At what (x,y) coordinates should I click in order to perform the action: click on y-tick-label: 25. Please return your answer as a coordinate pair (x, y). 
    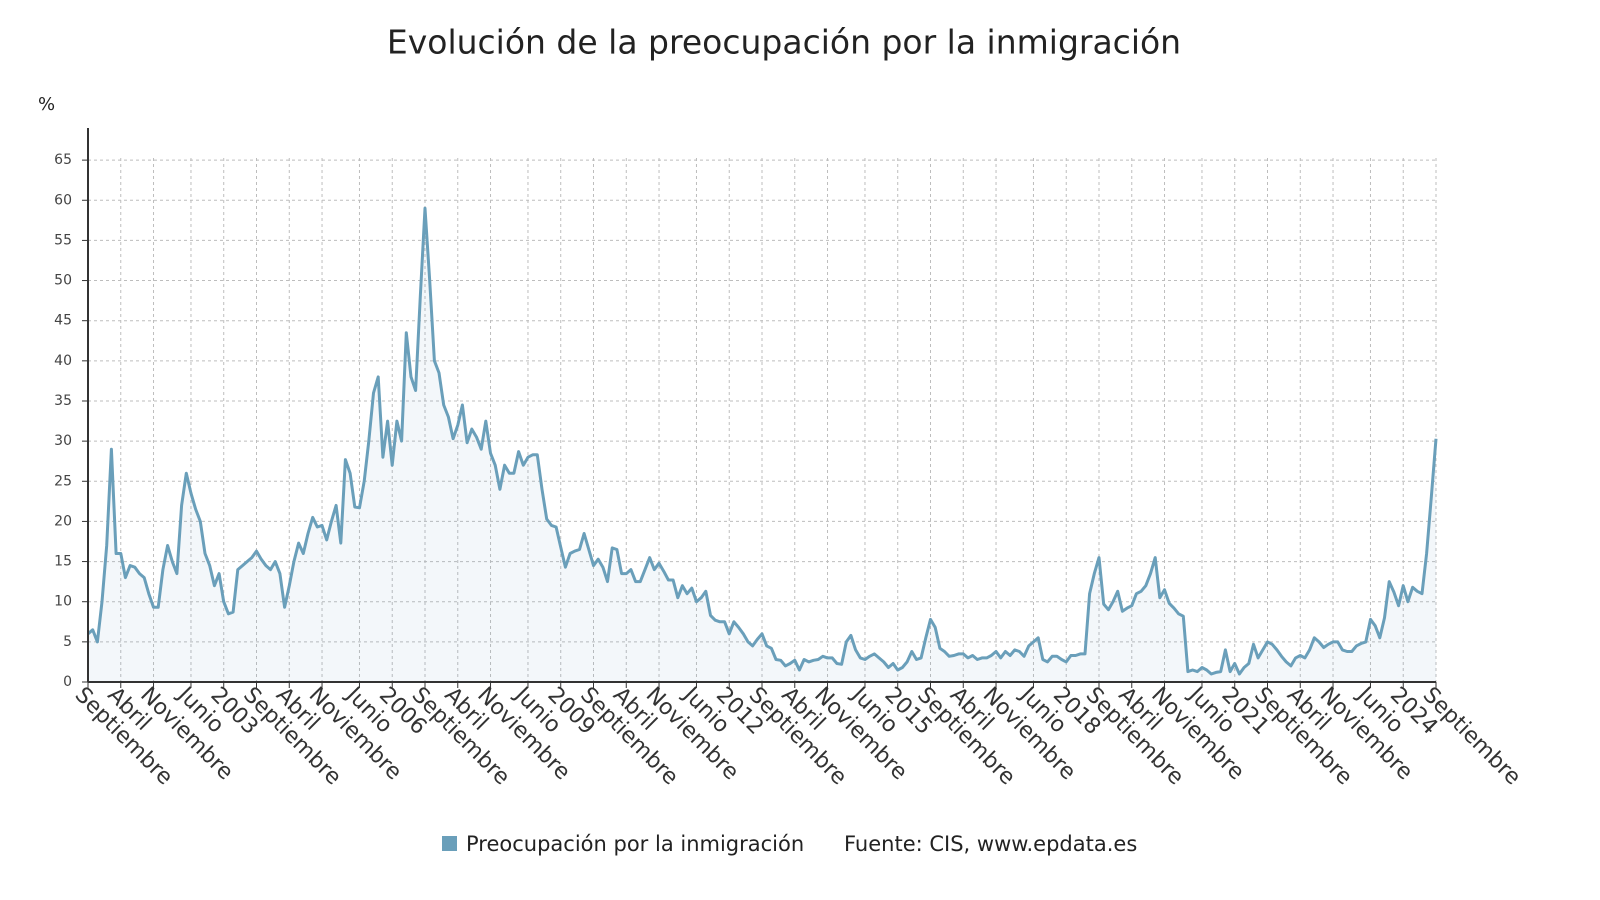
    Looking at the image, I should click on (63, 481).